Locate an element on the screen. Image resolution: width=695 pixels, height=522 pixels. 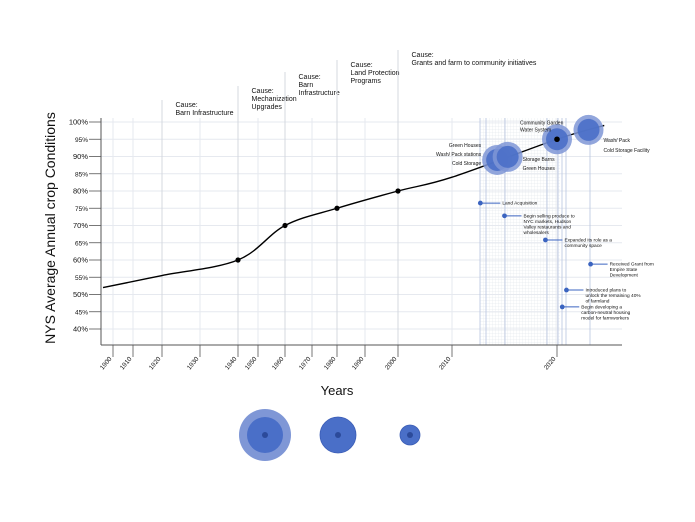
event-label: Begin developing a is located at coordinates (601, 307).